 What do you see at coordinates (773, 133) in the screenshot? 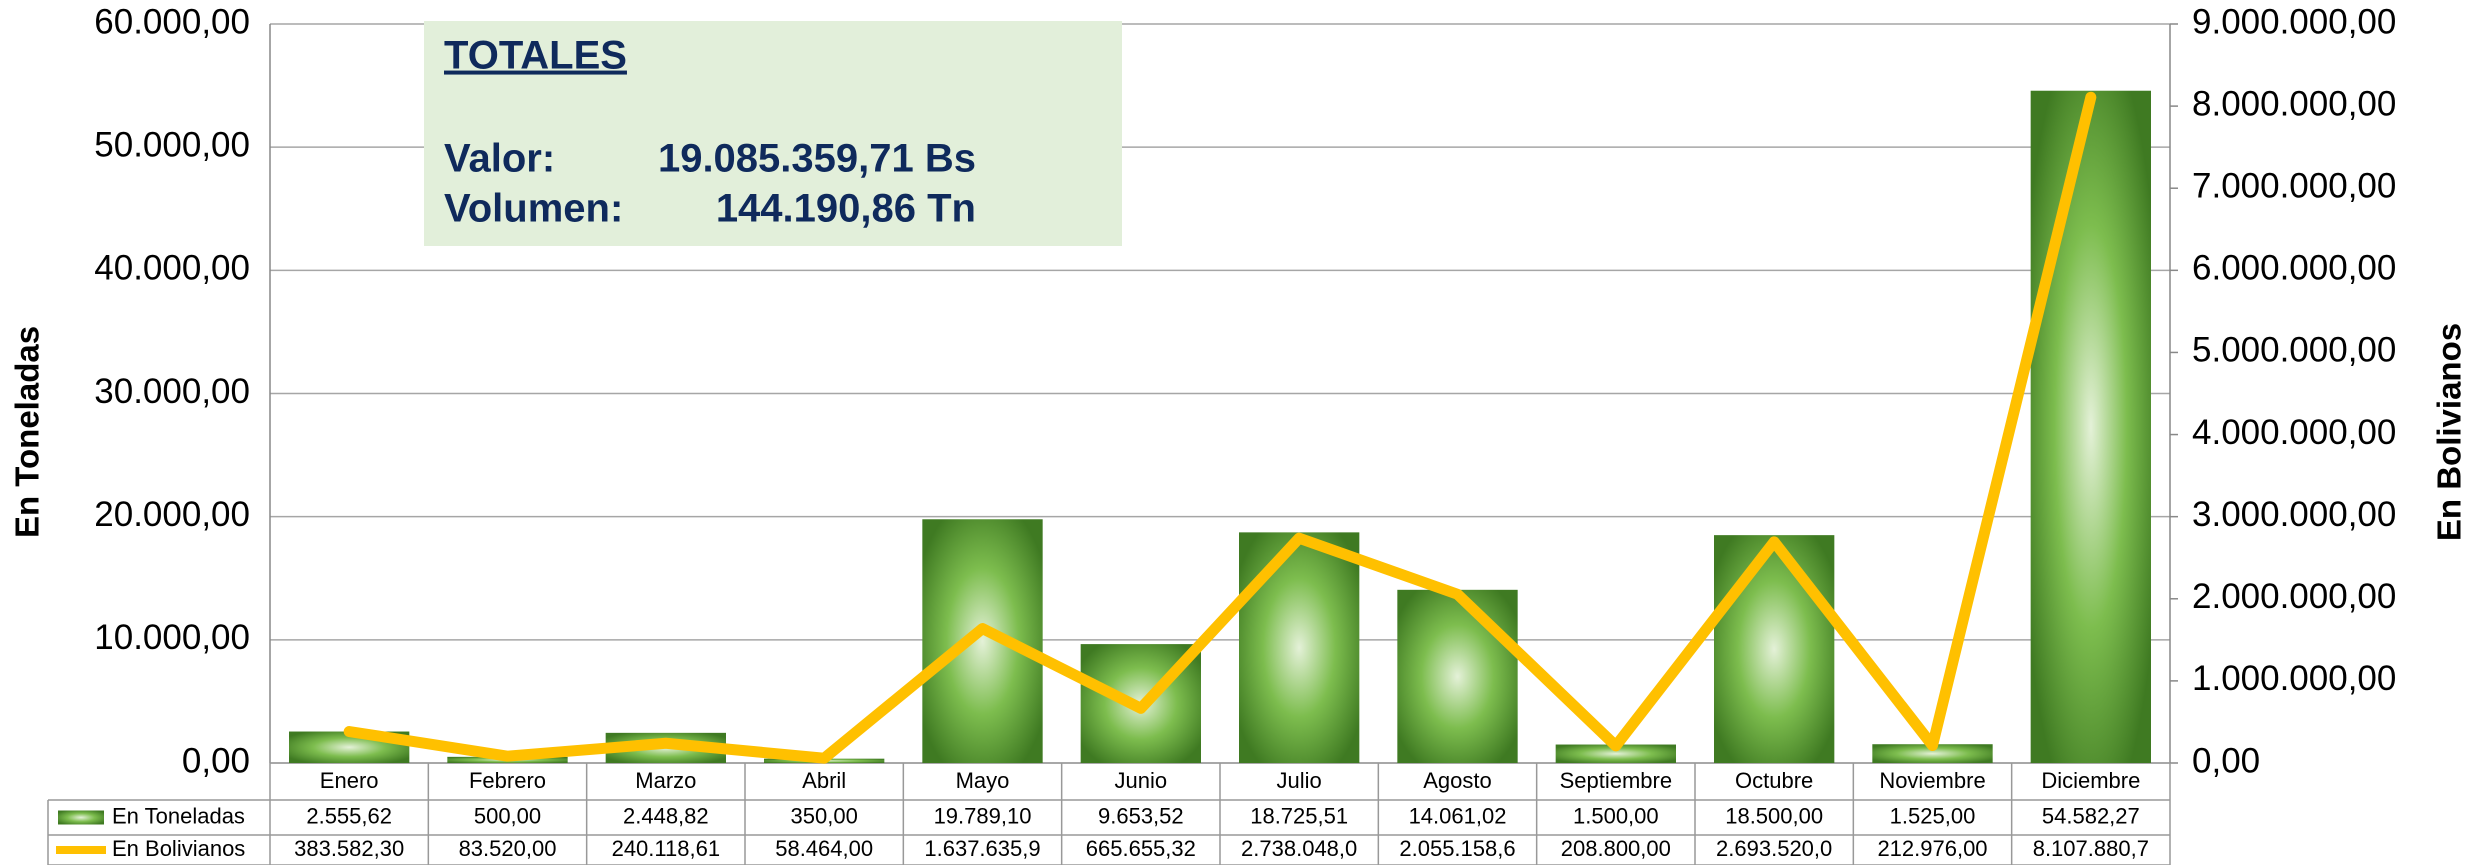
I see `totals-box` at bounding box center [773, 133].